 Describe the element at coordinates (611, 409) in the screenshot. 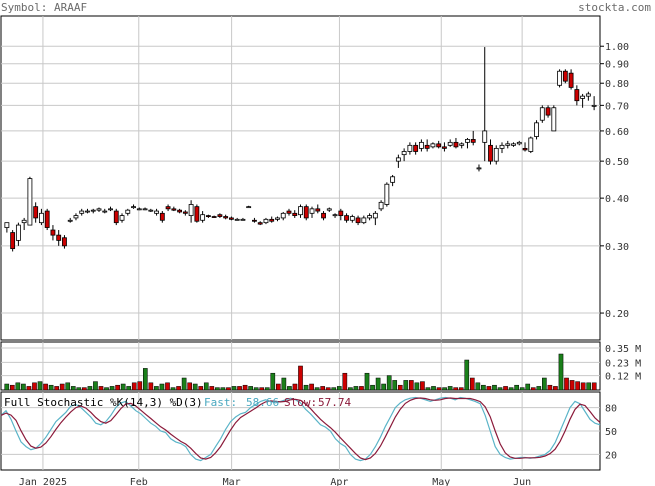

I see `stochastic-tick-label: 80` at that location.